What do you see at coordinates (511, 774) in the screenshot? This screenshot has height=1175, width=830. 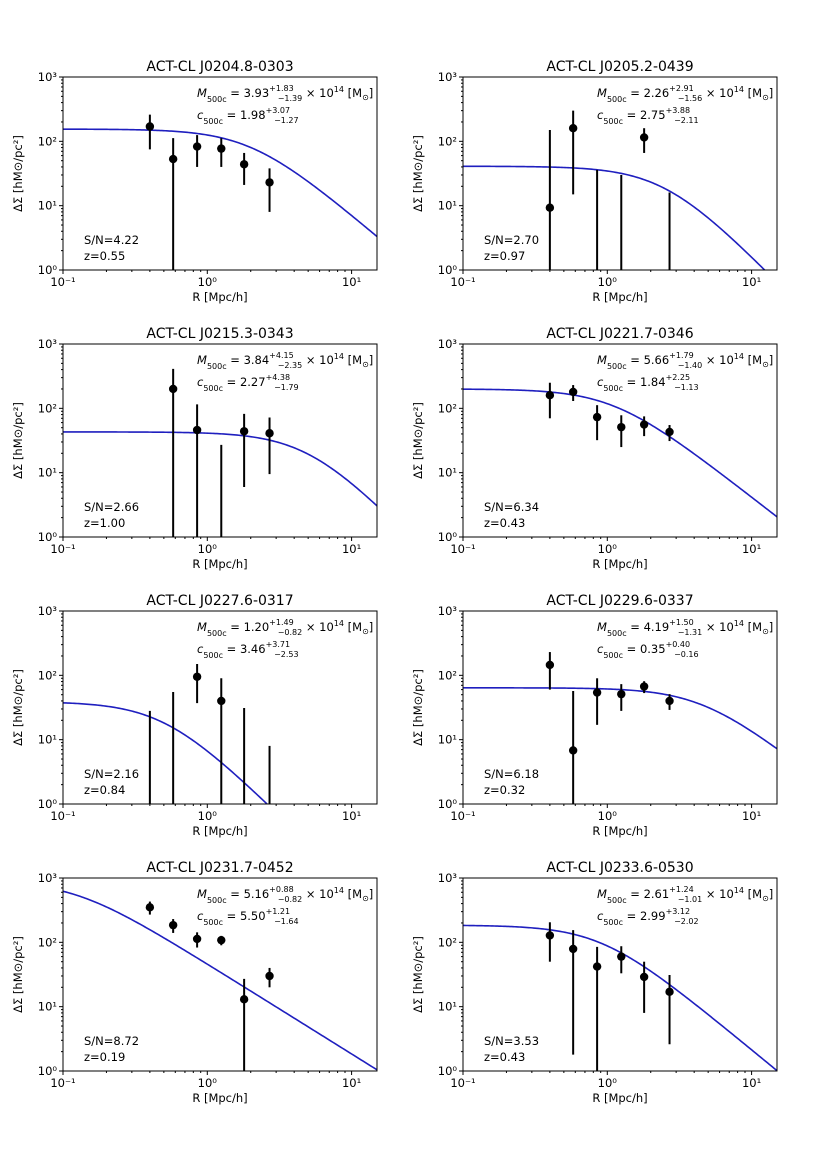 I see `signal-to-noise: S/N=6.18` at bounding box center [511, 774].